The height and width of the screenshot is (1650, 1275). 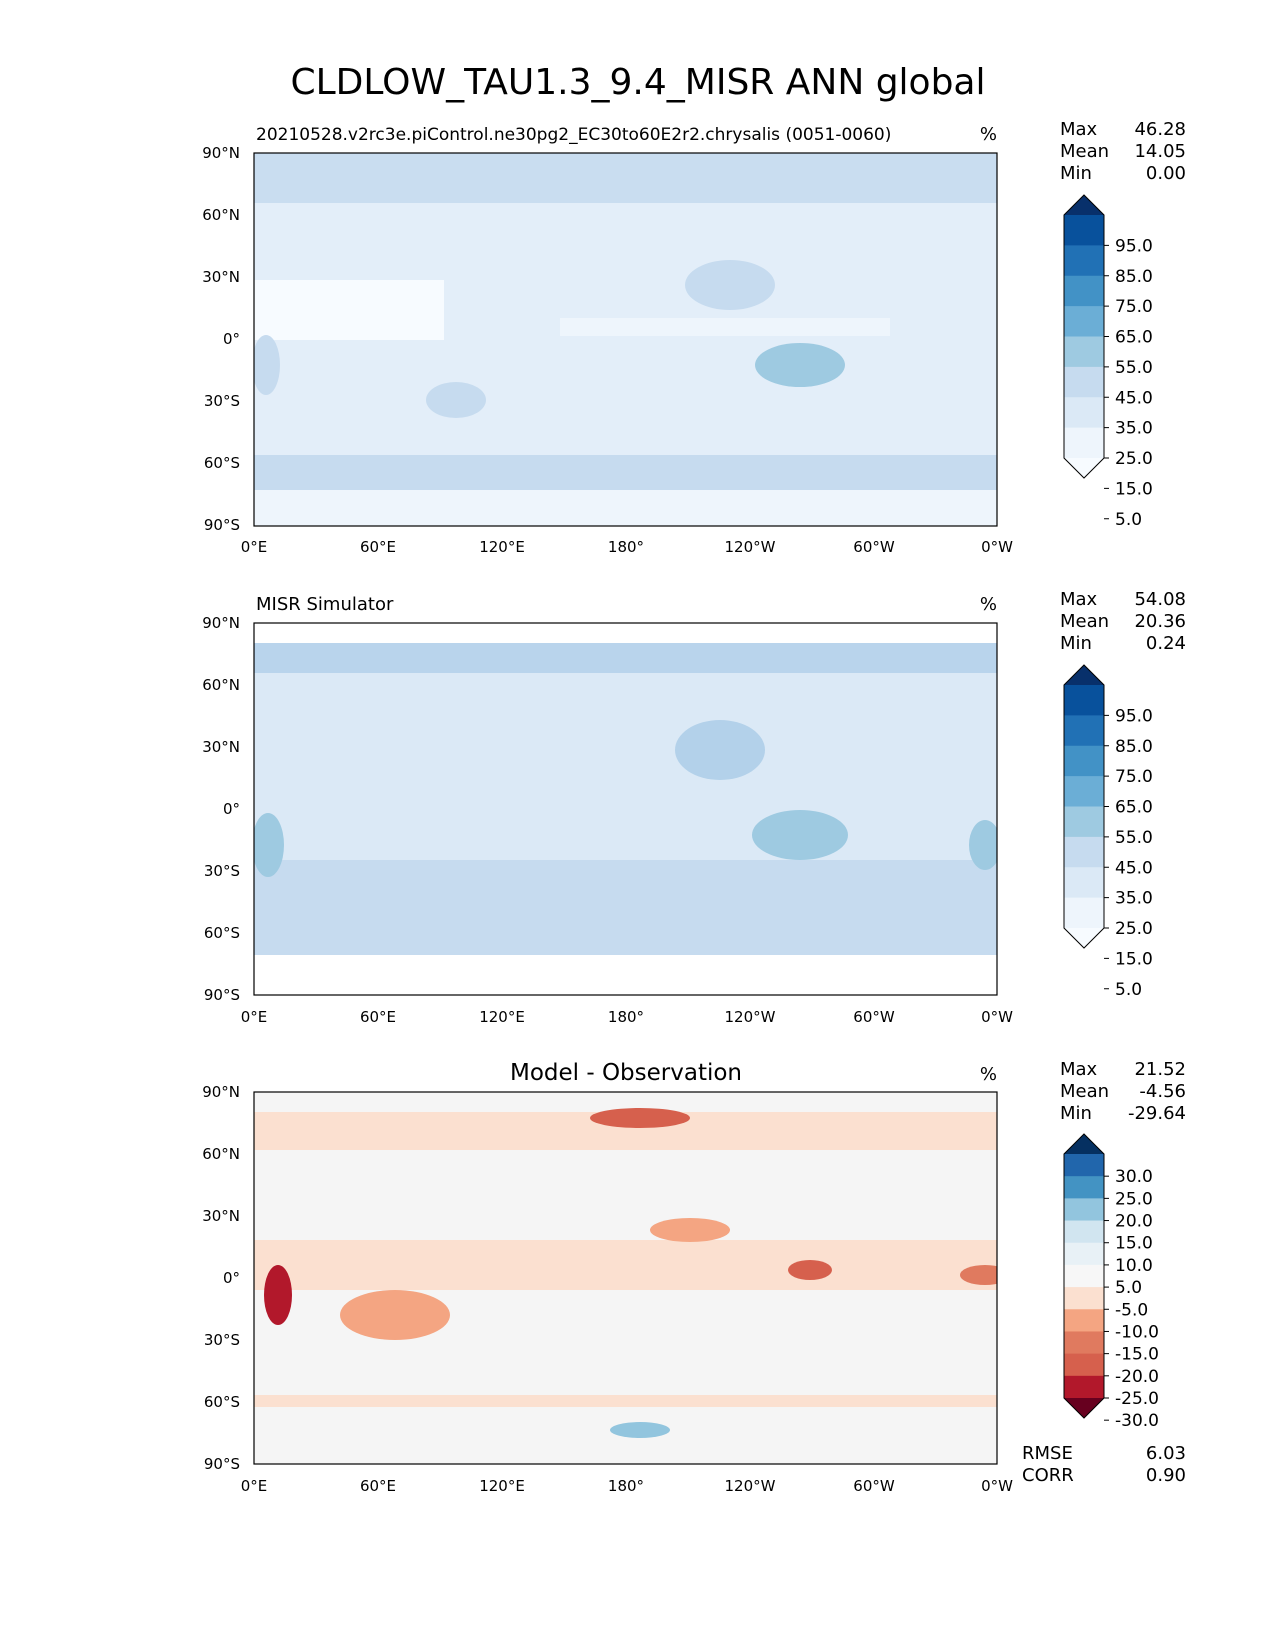 I want to click on stat-min-value: 0.00, so click(x=1166, y=173).